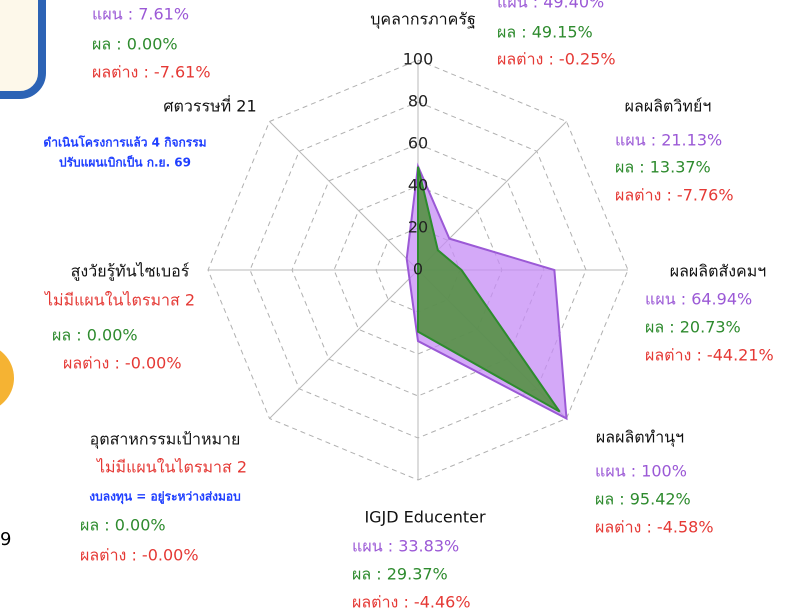 The height and width of the screenshot is (612, 806). What do you see at coordinates (209, 105) in the screenshot?
I see `category-label: ศตวรรษที่ 21` at bounding box center [209, 105].